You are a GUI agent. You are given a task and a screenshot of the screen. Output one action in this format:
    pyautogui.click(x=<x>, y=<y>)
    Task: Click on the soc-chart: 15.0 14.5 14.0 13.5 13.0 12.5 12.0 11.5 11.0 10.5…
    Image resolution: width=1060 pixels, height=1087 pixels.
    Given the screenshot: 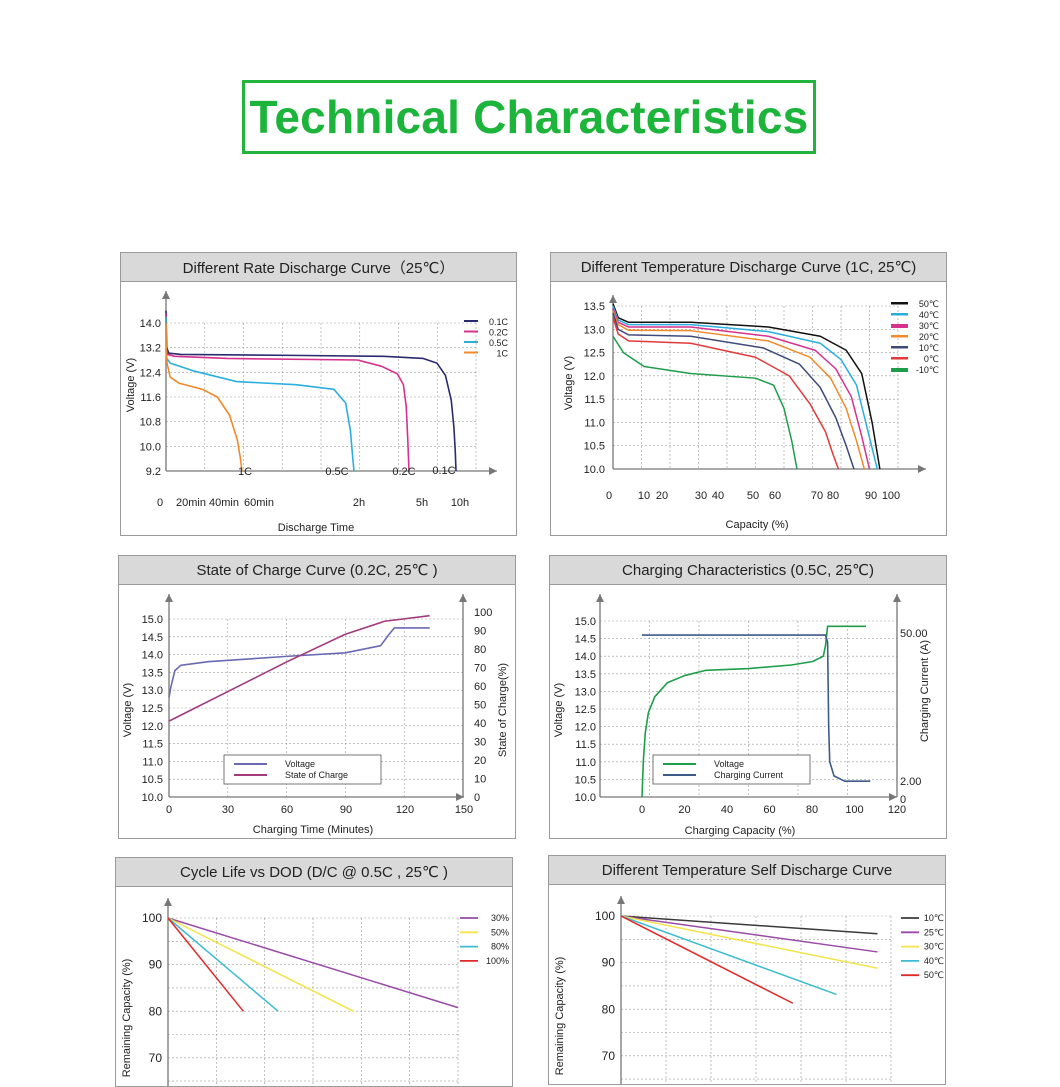 What is the action you would take?
    pyautogui.click(x=315, y=715)
    